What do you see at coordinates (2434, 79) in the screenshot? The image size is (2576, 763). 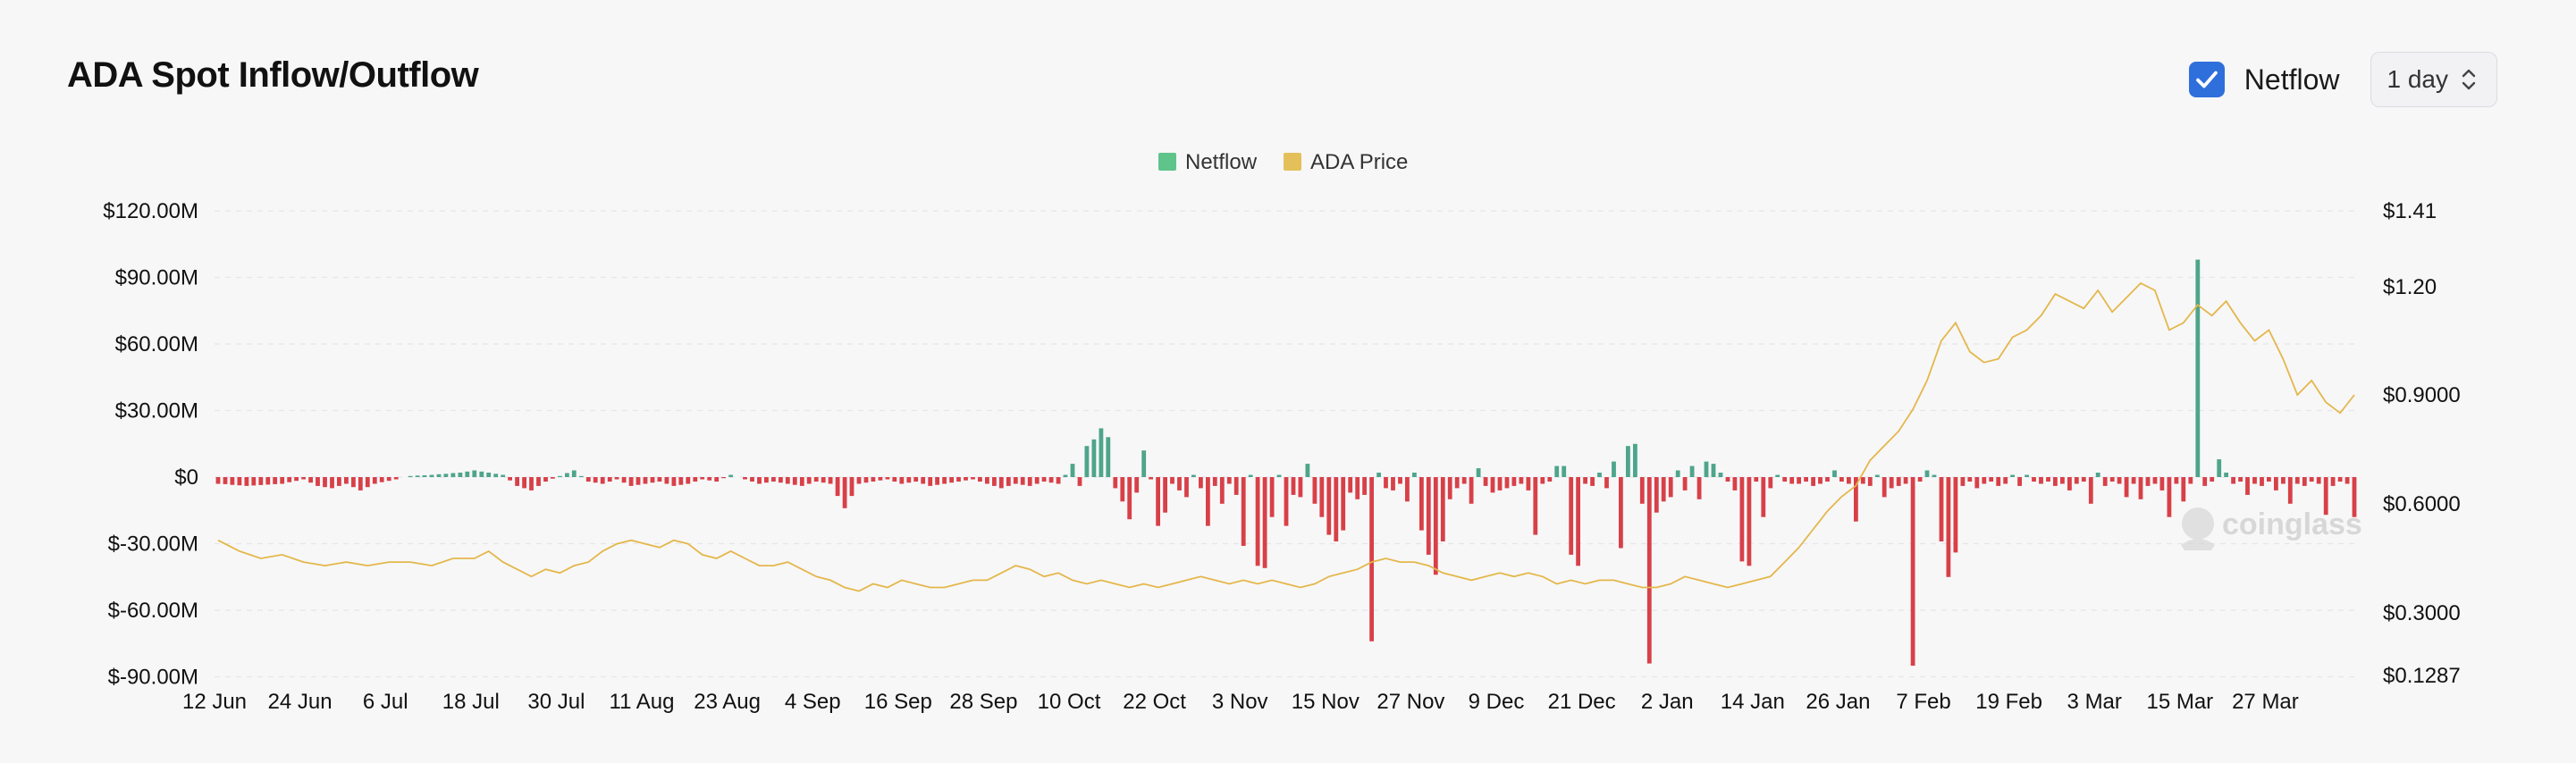 I see `interval-select: 1 day` at bounding box center [2434, 79].